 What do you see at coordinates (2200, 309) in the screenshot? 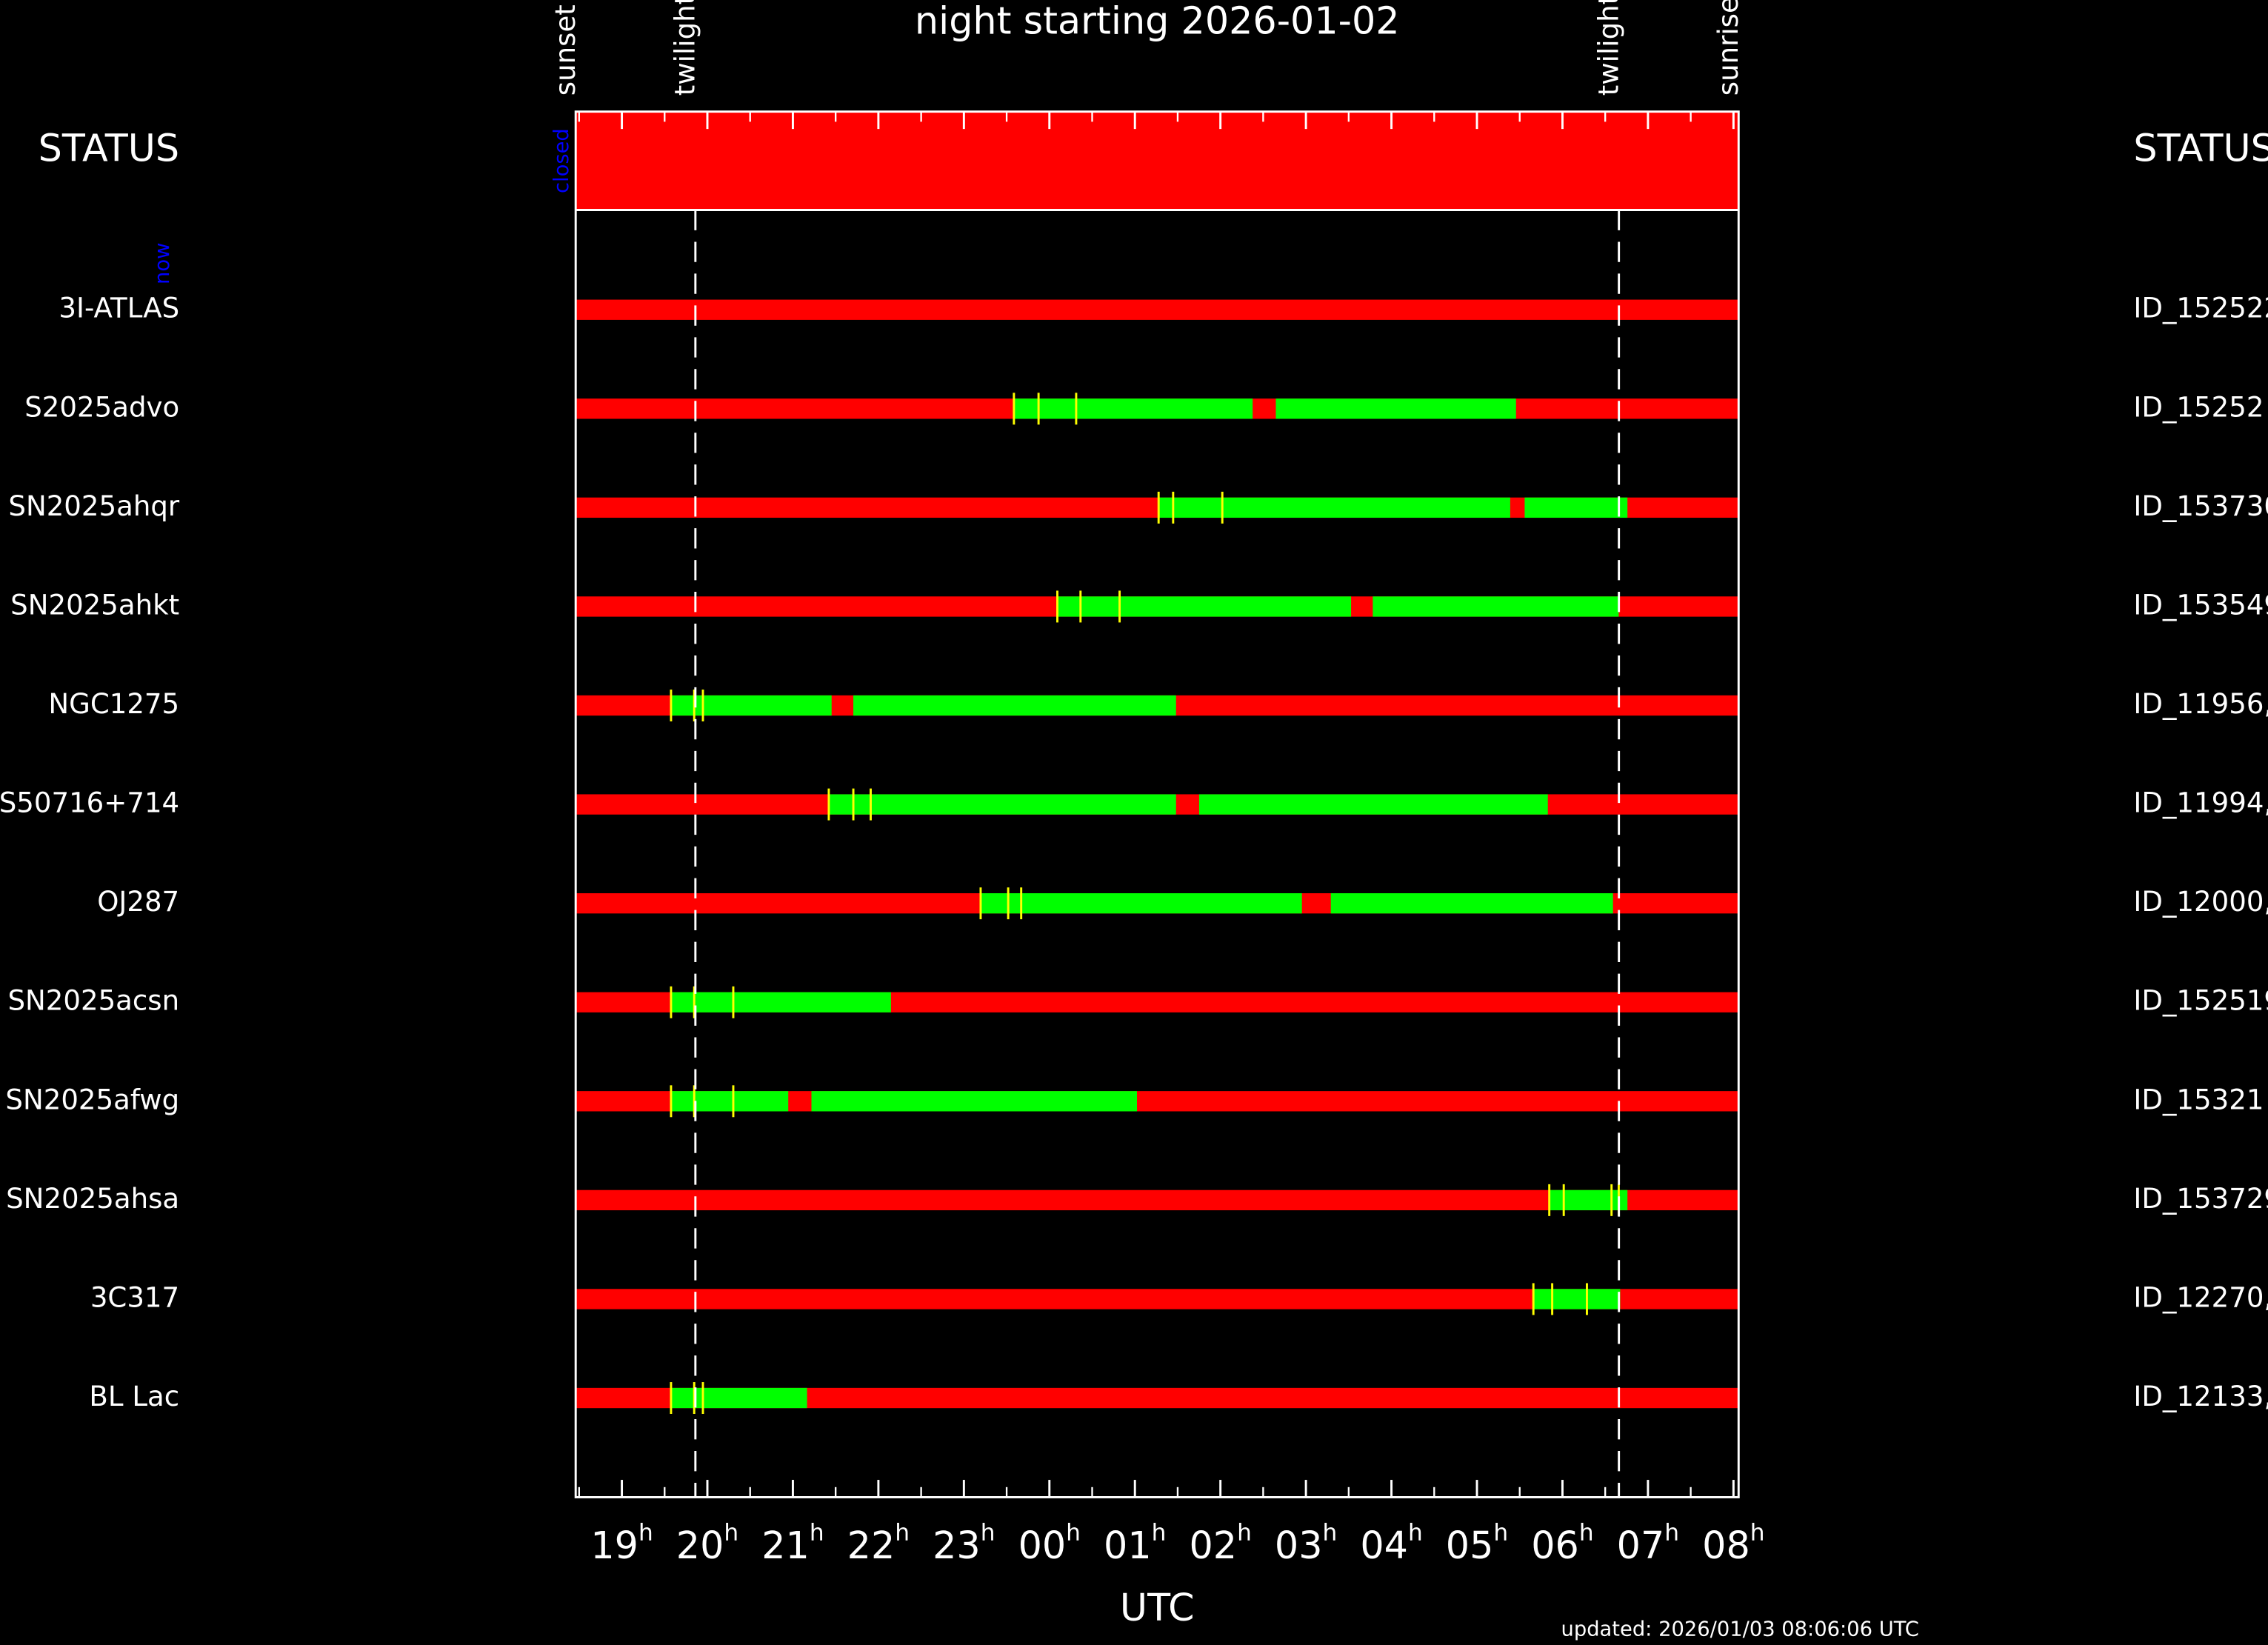
I see `row-id: ID_152522` at bounding box center [2200, 309].